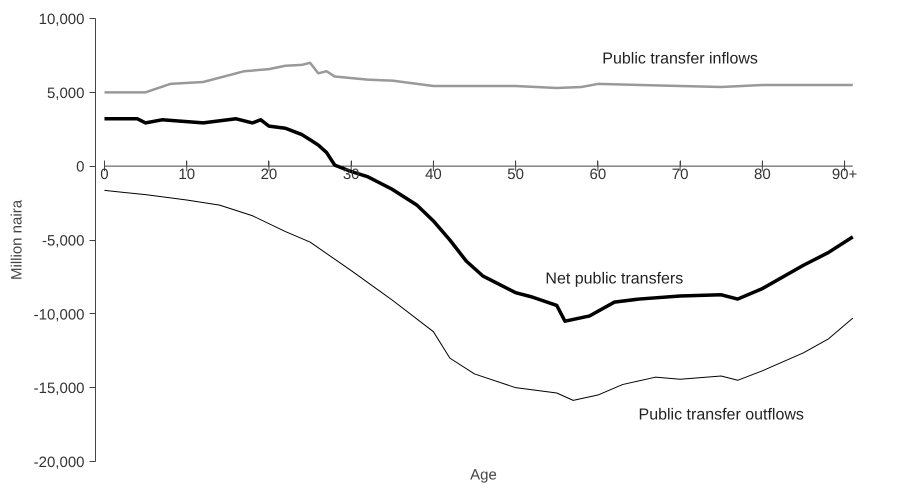  What do you see at coordinates (187, 175) in the screenshot?
I see `x-tick-label: 10` at bounding box center [187, 175].